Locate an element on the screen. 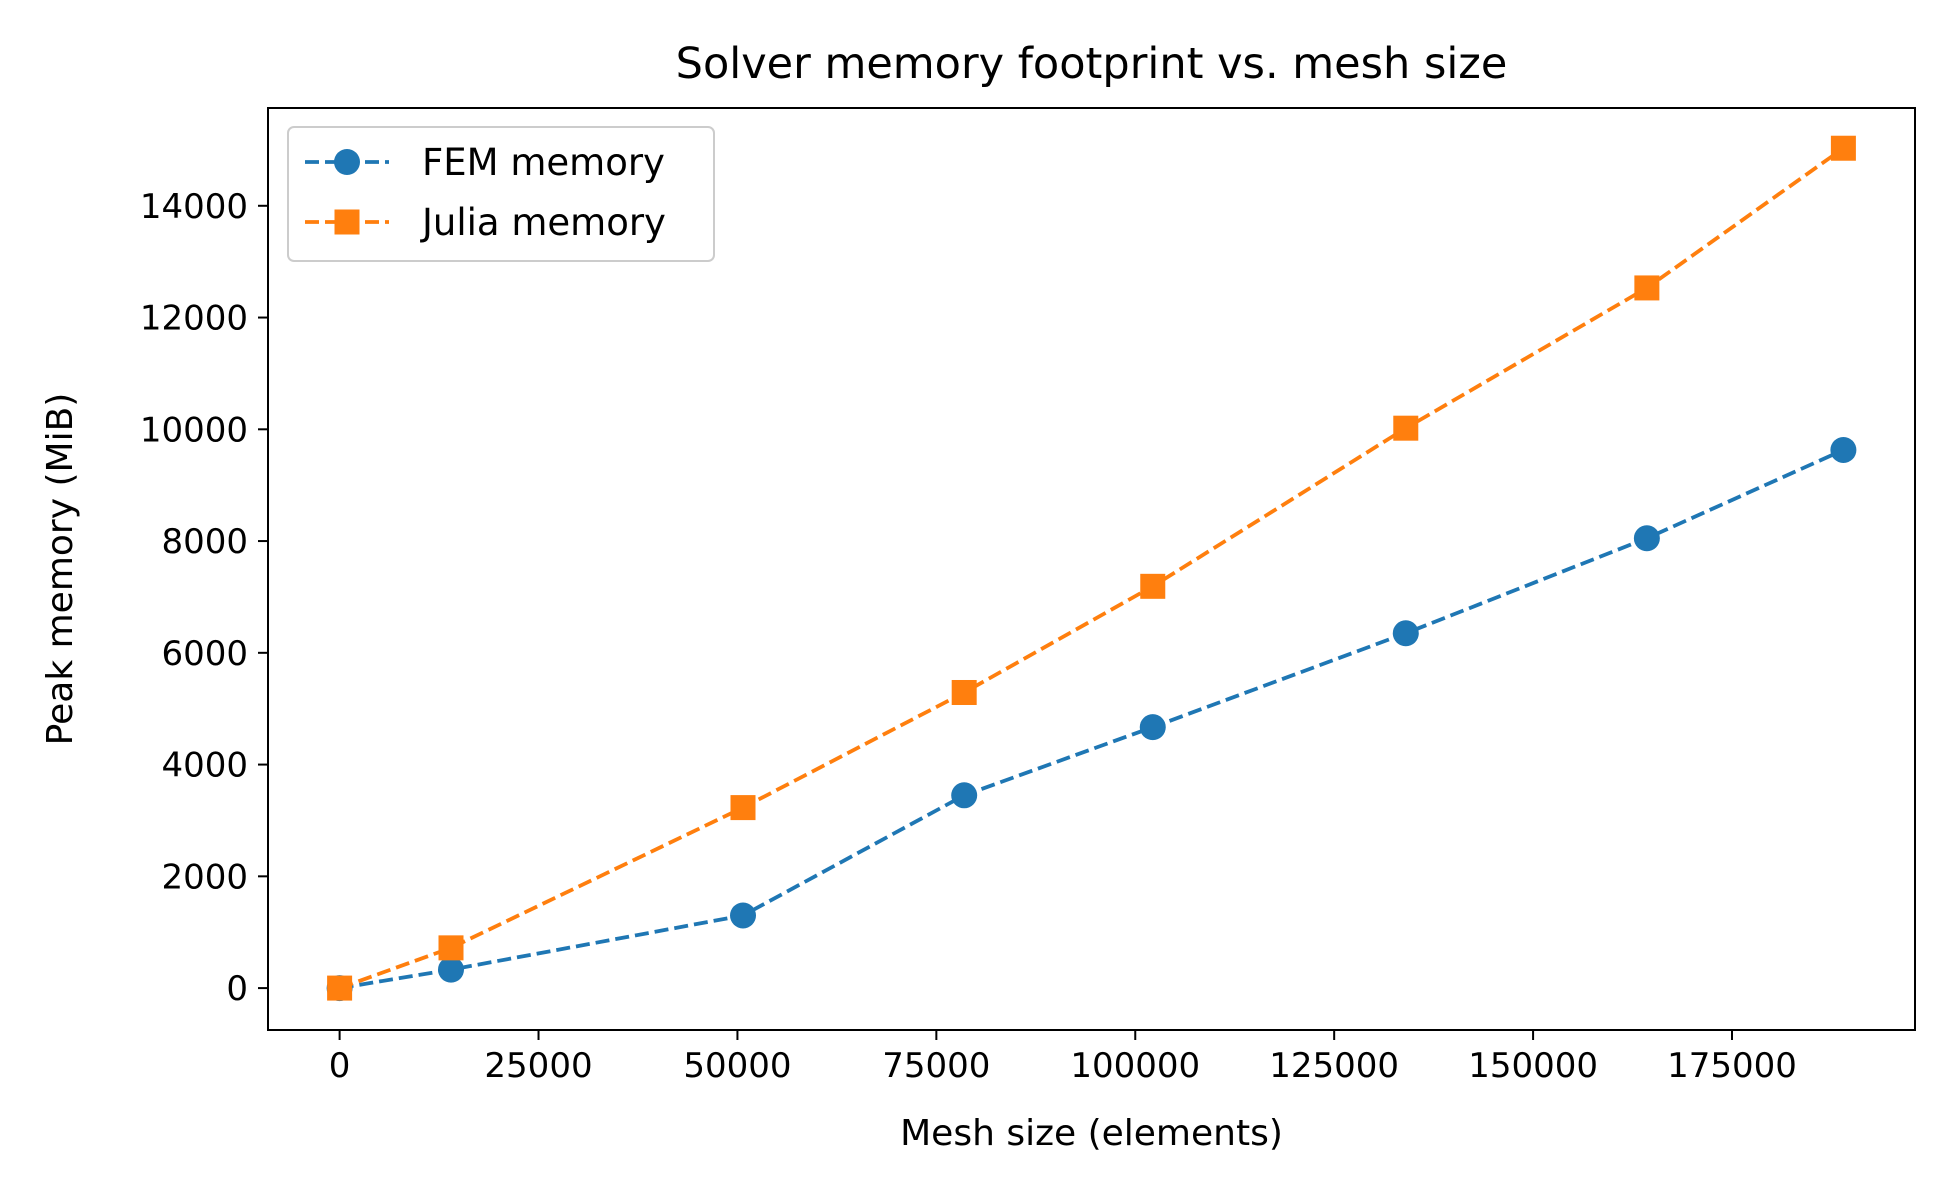 The height and width of the screenshot is (1200, 1950). y-tick-label: 0 is located at coordinates (237, 989).